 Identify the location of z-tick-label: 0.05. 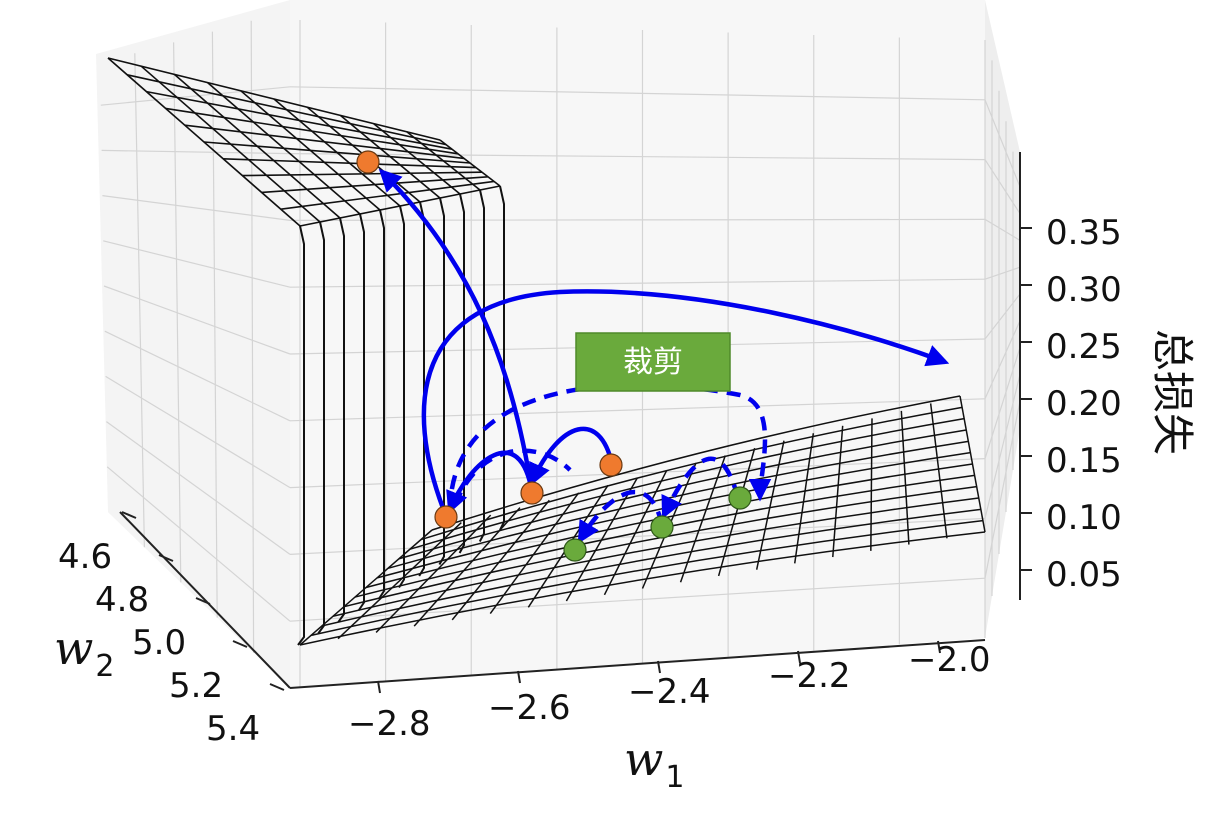
(1084, 575).